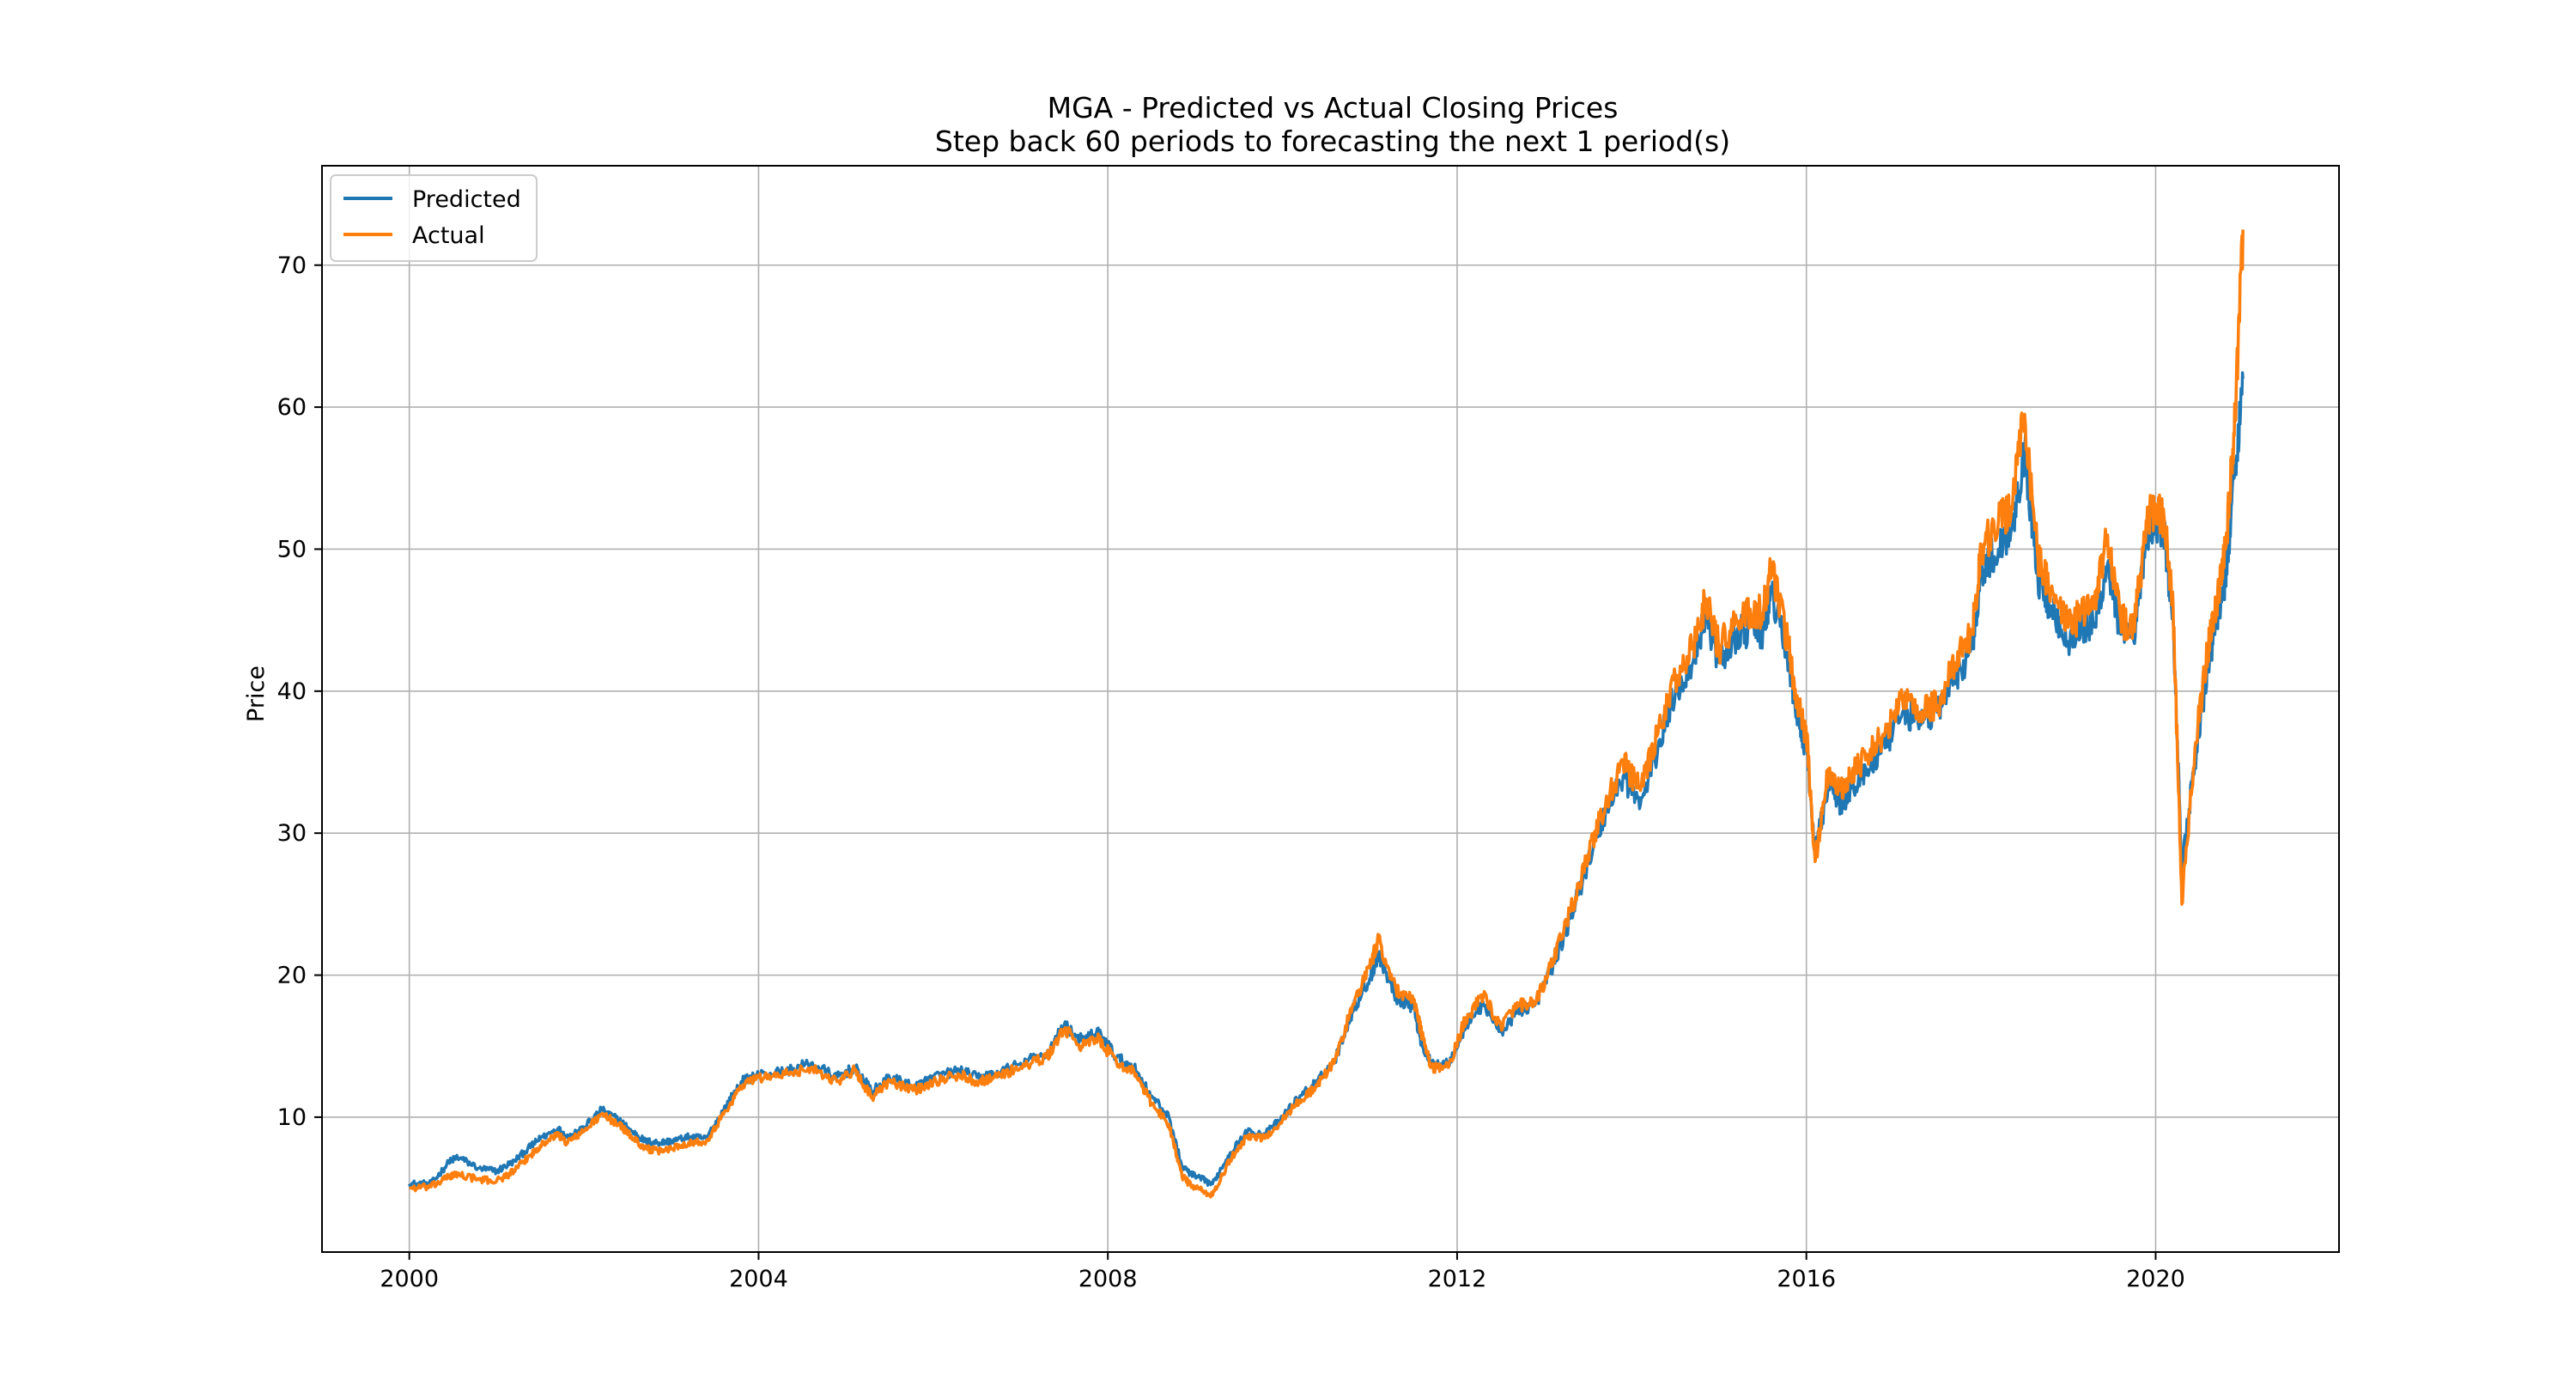 Image resolution: width=2576 pixels, height=1374 pixels. What do you see at coordinates (759, 1279) in the screenshot?
I see `x-tick-label: 2004` at bounding box center [759, 1279].